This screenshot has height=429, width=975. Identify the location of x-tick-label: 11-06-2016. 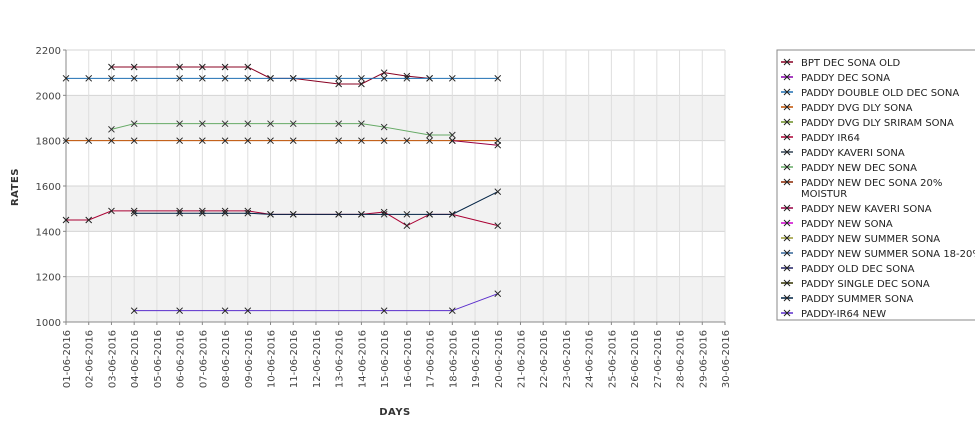
(294, 359).